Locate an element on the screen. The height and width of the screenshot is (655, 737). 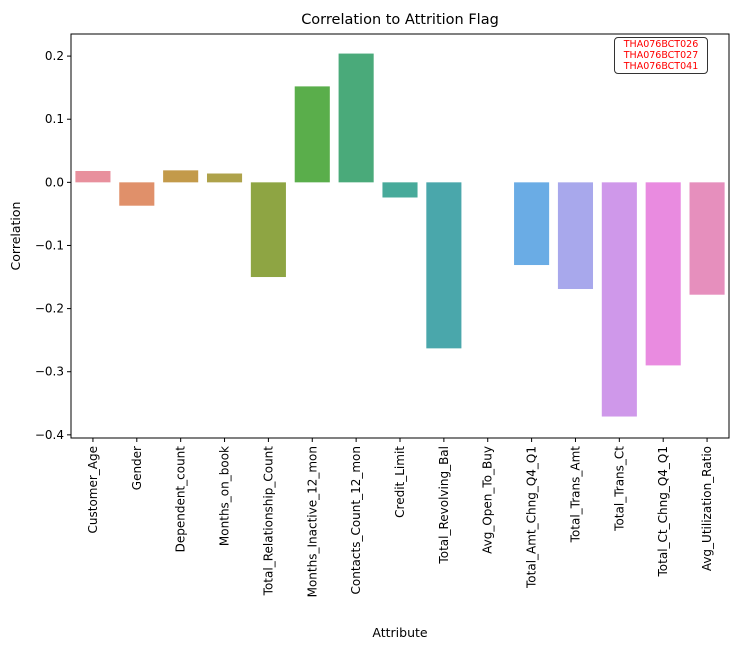
x-tick-label: Total_Trans_Ct is located at coordinates (619, 489).